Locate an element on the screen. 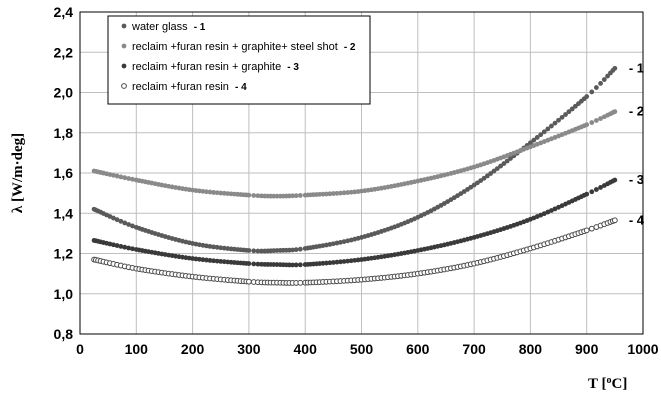 The width and height of the screenshot is (661, 403). x-tick-label: 1000 is located at coordinates (642, 349).